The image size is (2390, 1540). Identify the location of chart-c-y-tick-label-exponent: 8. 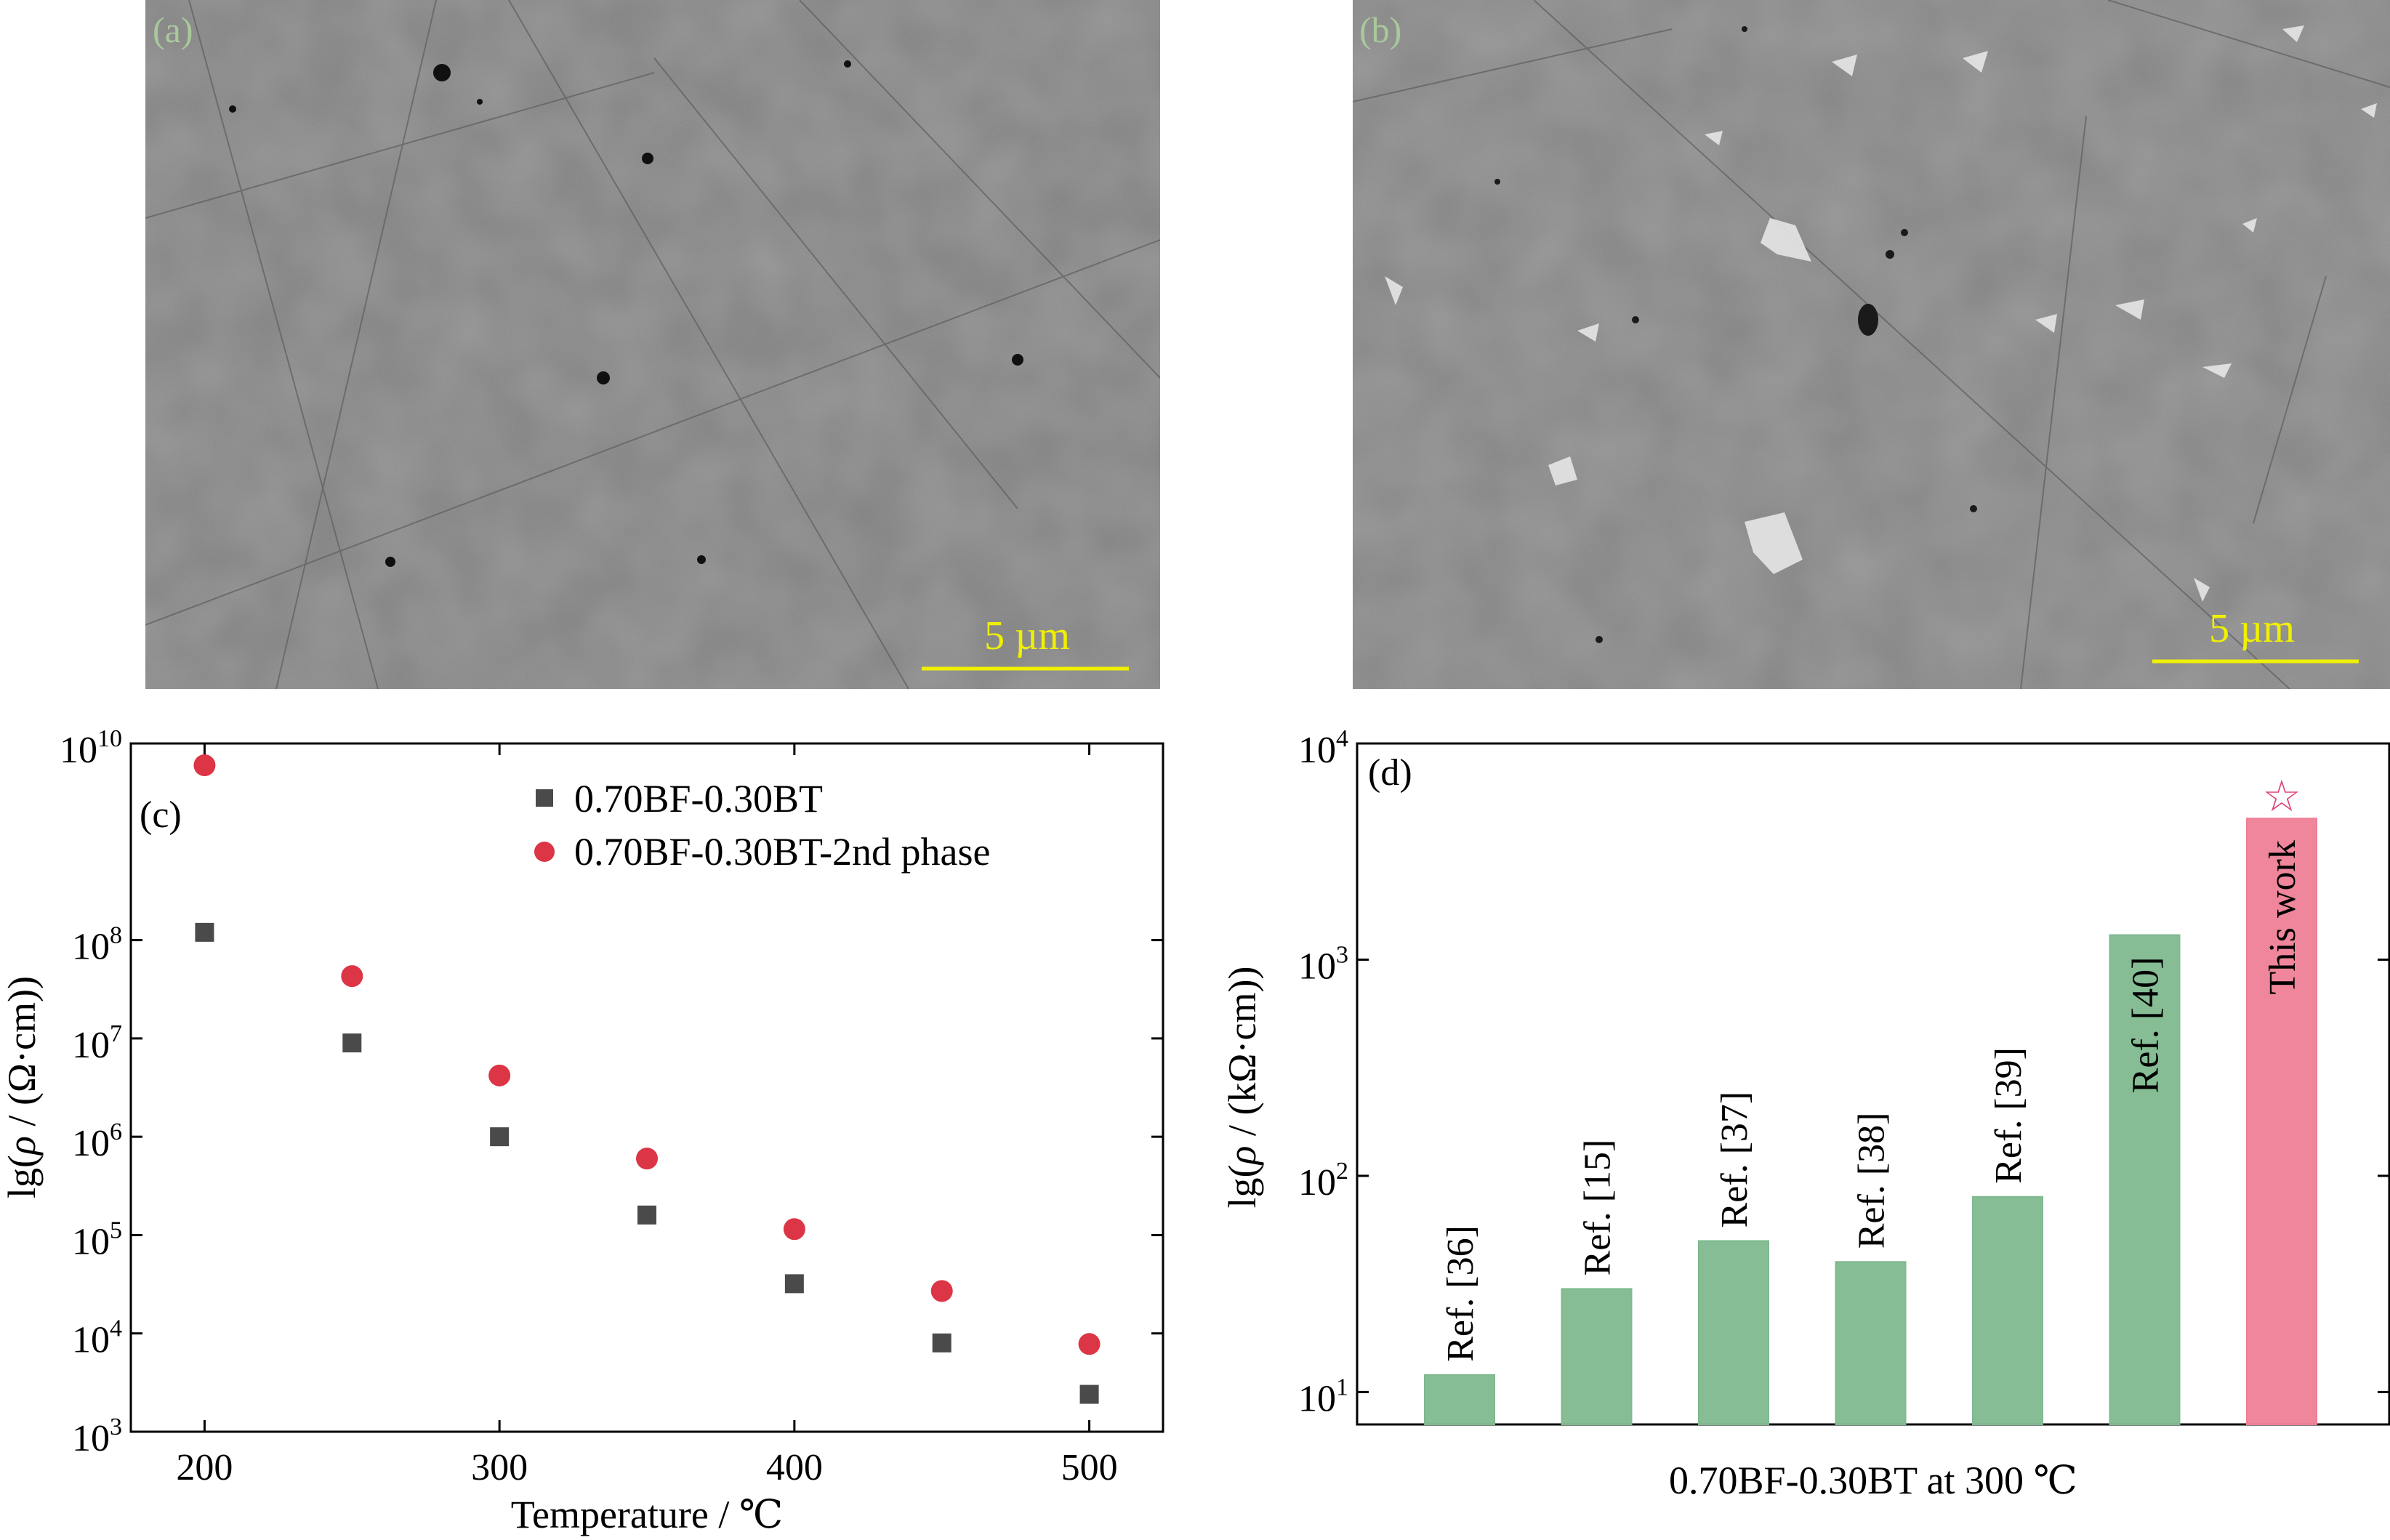
(116, 935).